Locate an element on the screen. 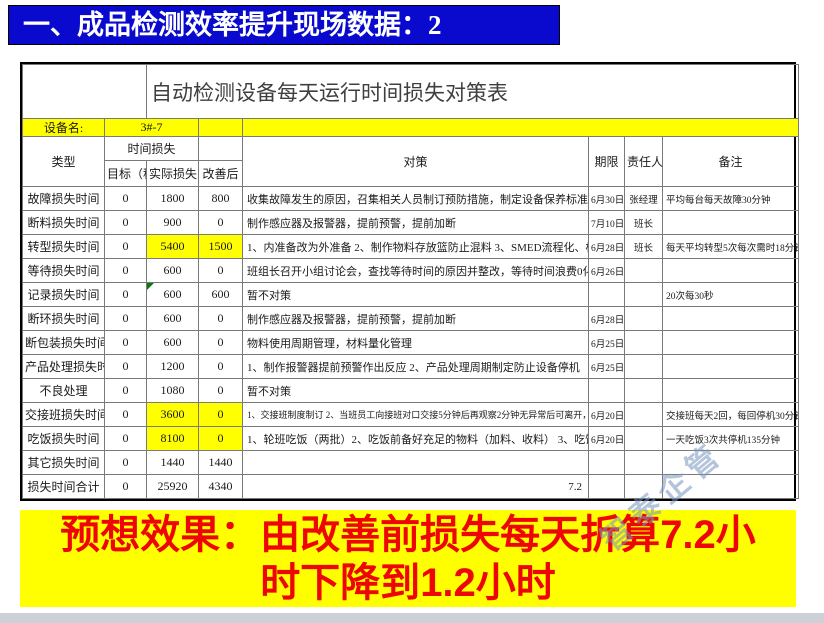  cell-owner: 张经理 is located at coordinates (643, 198).